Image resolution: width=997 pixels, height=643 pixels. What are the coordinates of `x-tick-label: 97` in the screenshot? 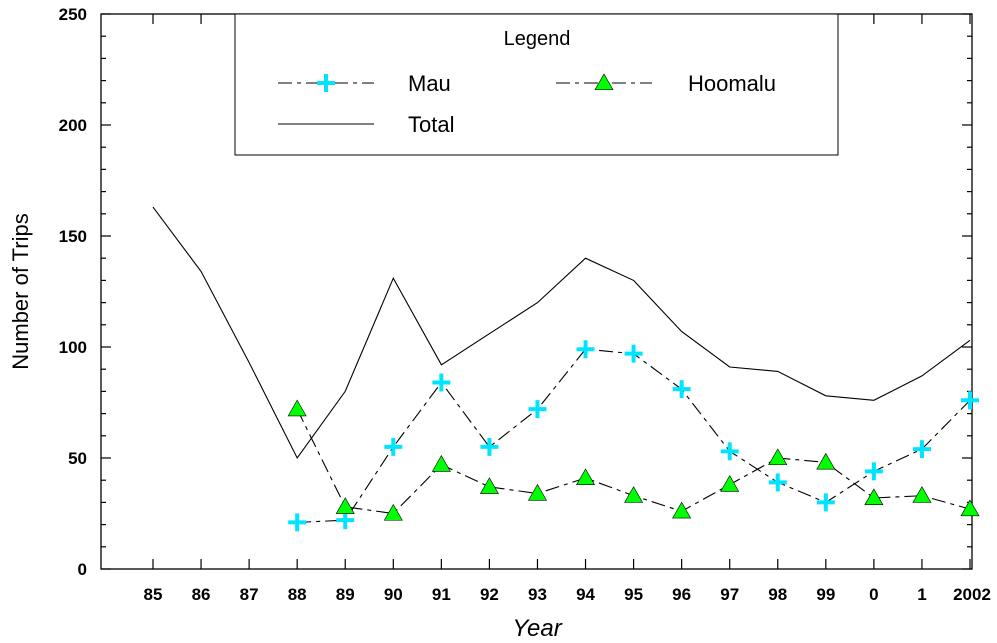 It's located at (729, 594).